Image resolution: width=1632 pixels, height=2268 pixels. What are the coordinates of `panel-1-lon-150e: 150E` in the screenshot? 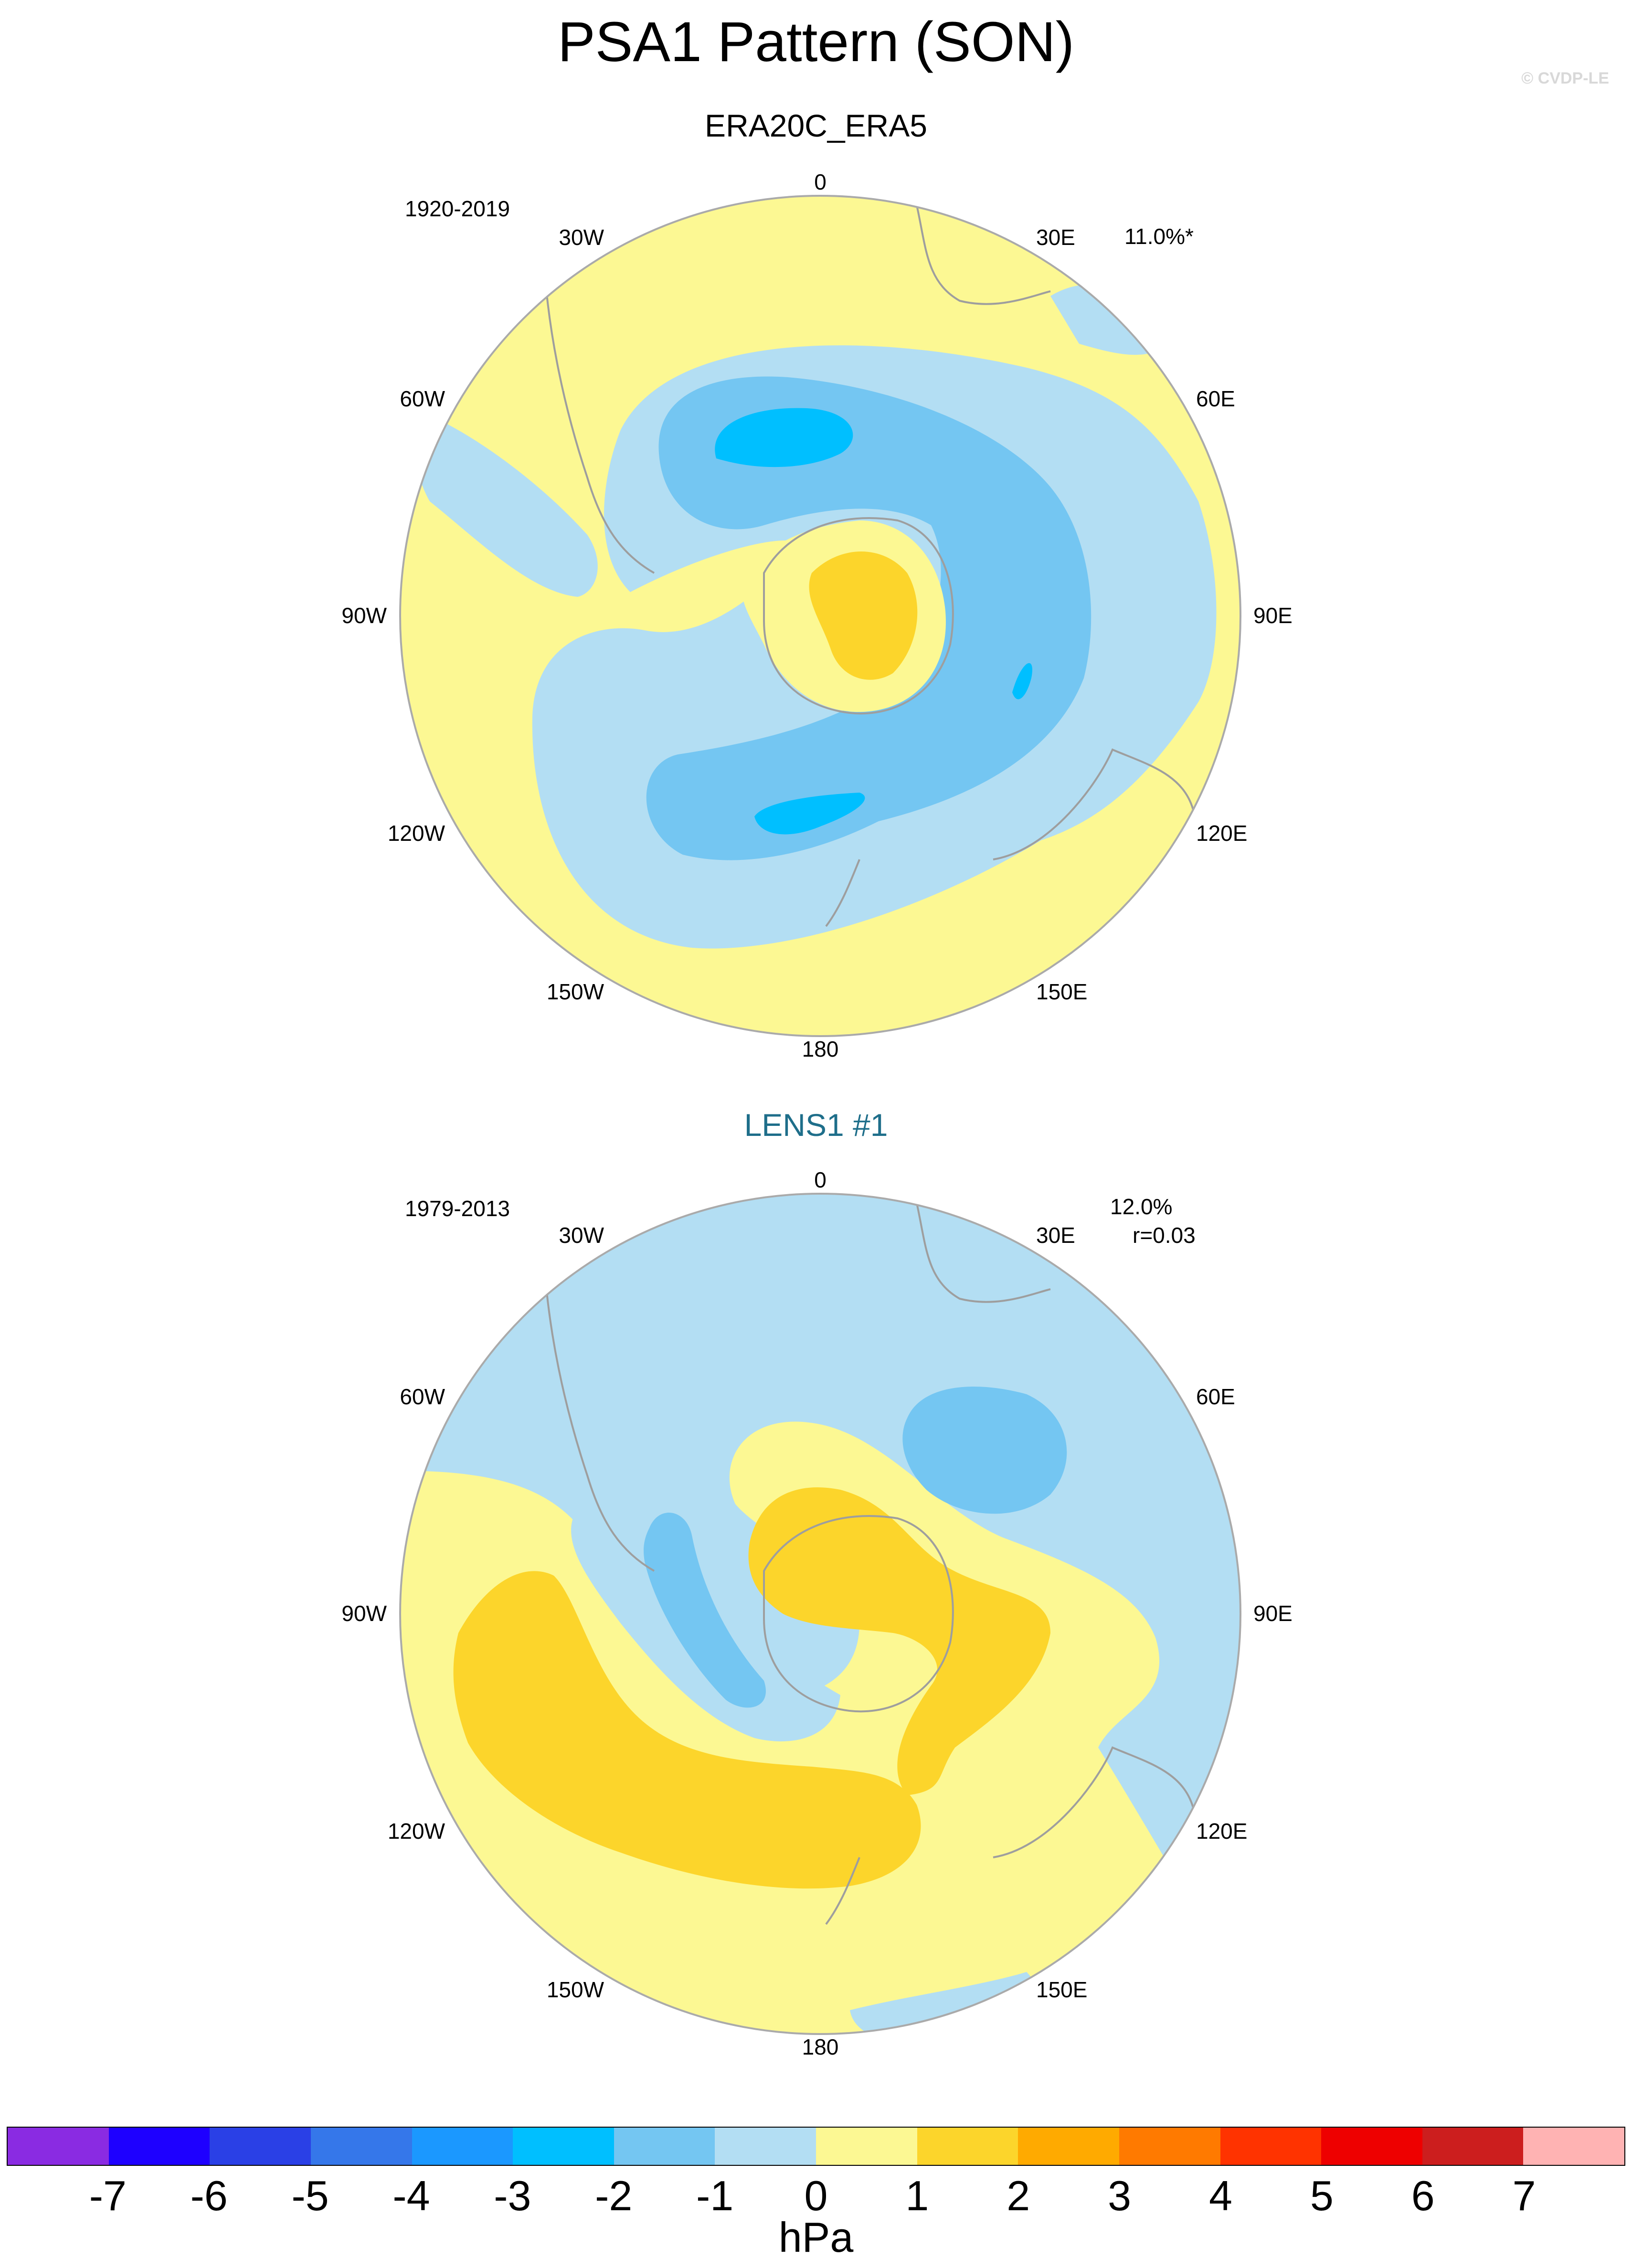 It's located at (1062, 992).